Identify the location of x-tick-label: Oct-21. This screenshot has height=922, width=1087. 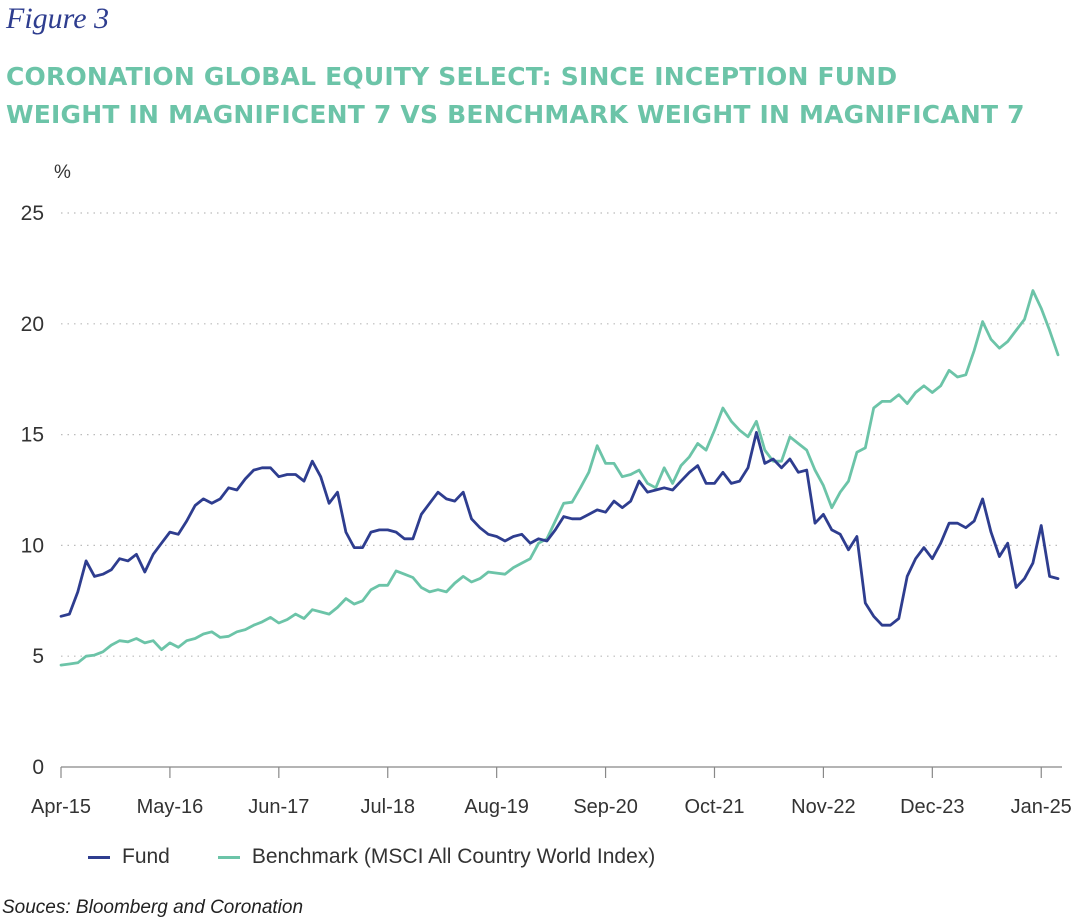
(714, 807).